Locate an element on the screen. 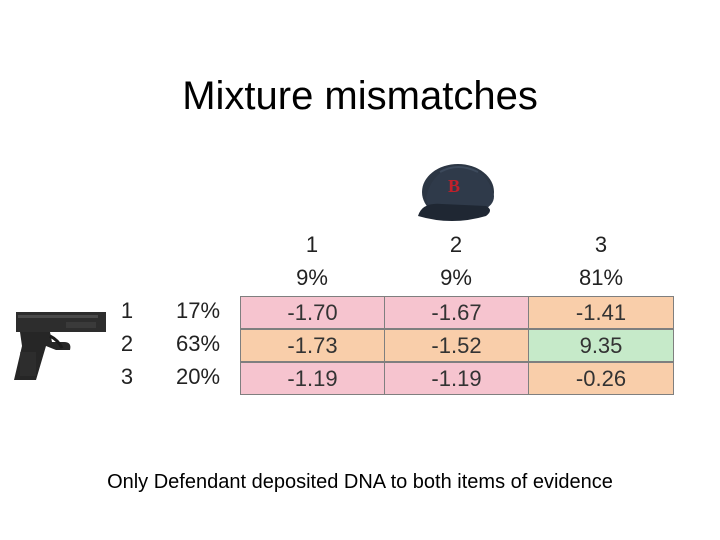  table-cell: -1.73 is located at coordinates (312, 345).